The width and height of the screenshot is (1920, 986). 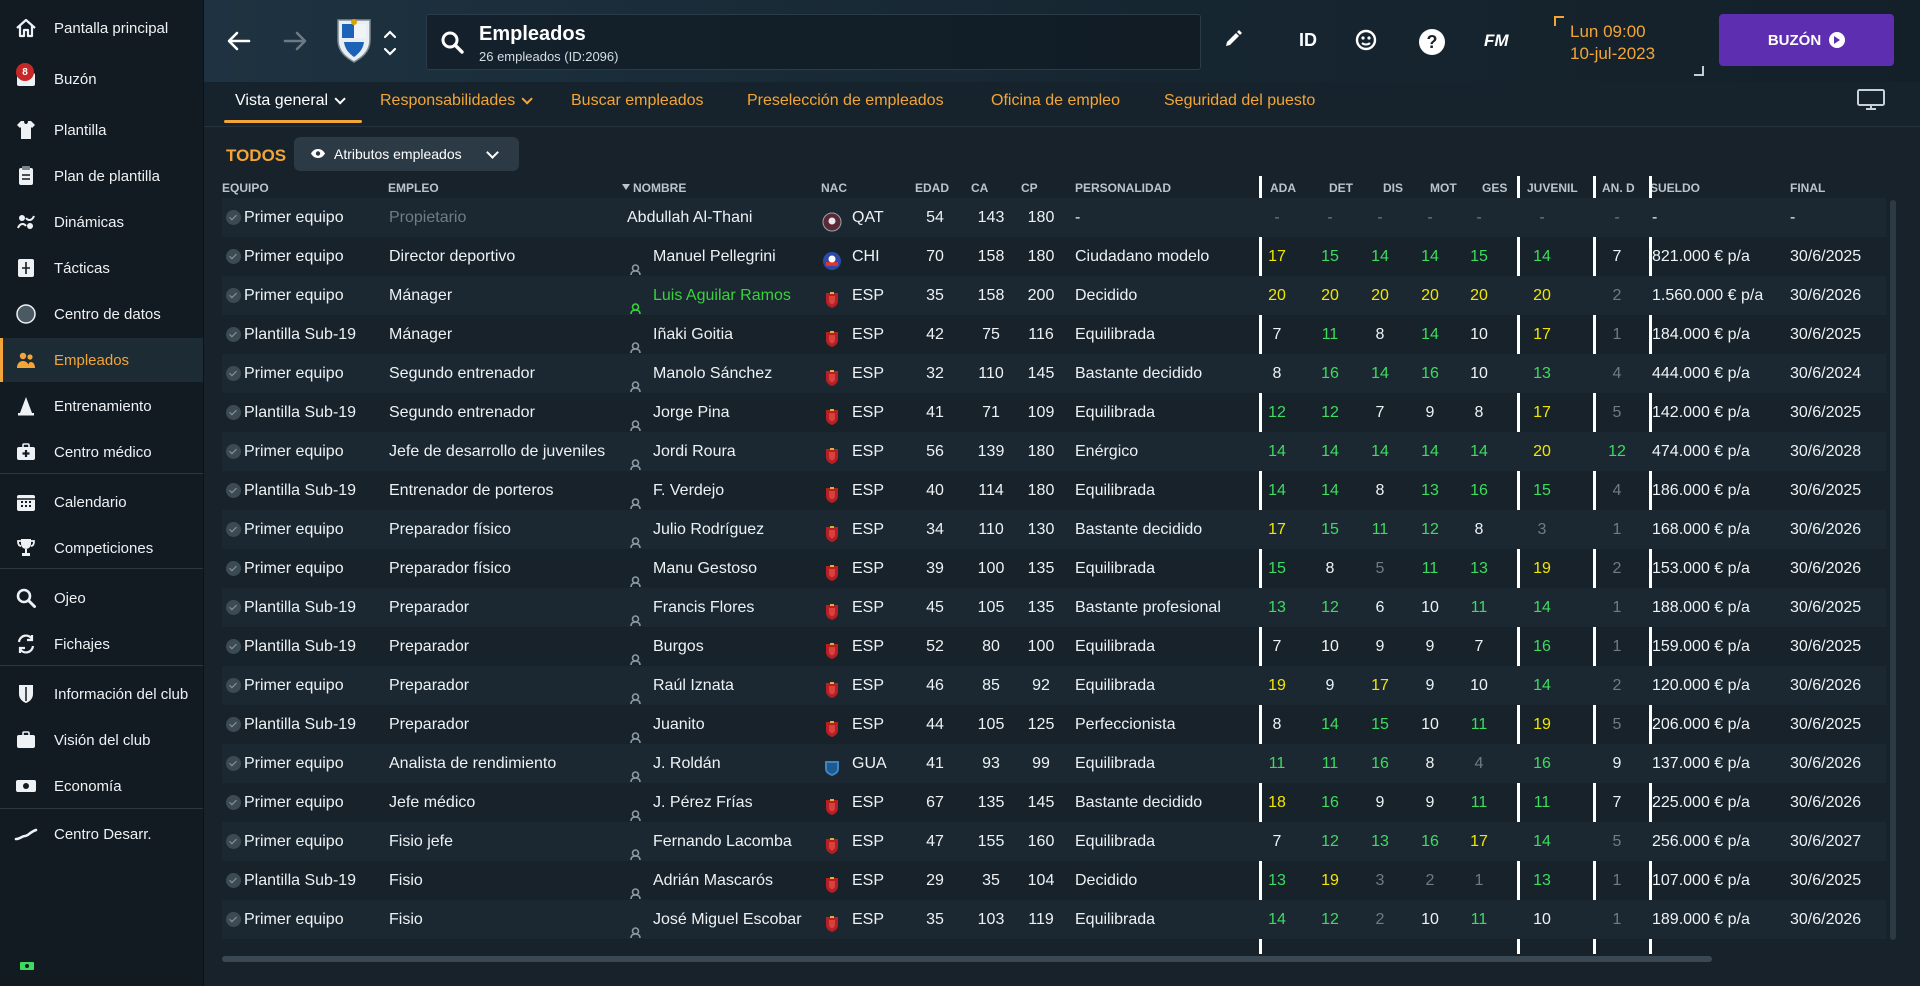 I want to click on sidebar-item-fichajes: Fichajes, so click(x=101, y=644).